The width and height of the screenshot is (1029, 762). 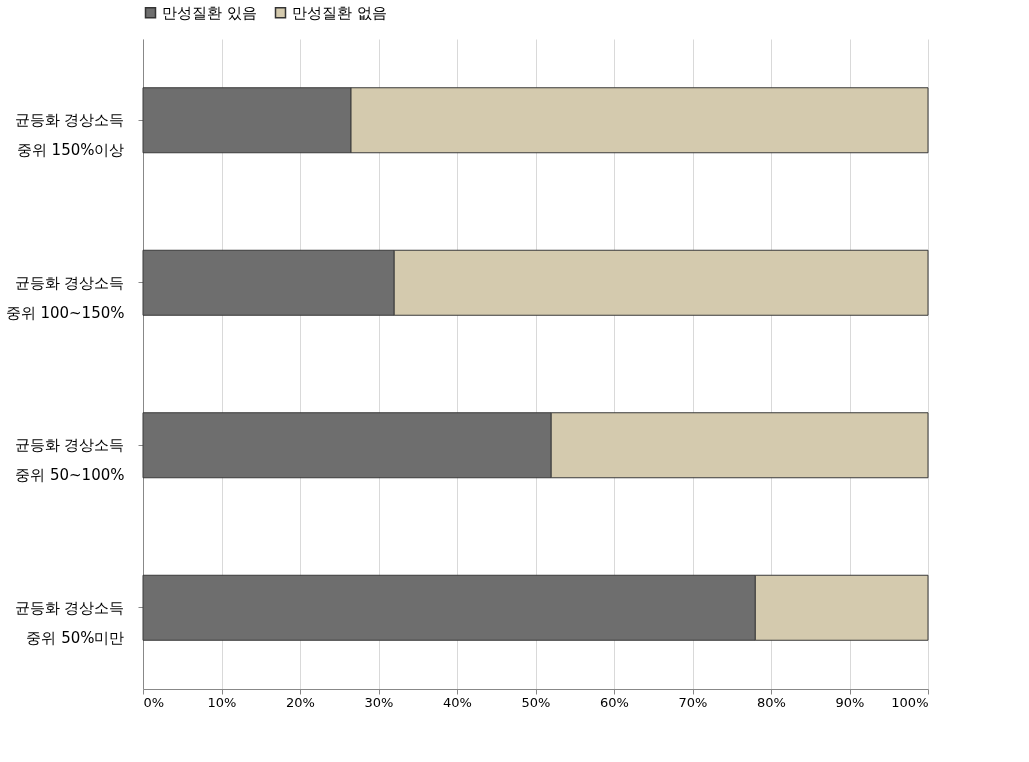 What do you see at coordinates (910, 702) in the screenshot?
I see `x-tick-label: 100%` at bounding box center [910, 702].